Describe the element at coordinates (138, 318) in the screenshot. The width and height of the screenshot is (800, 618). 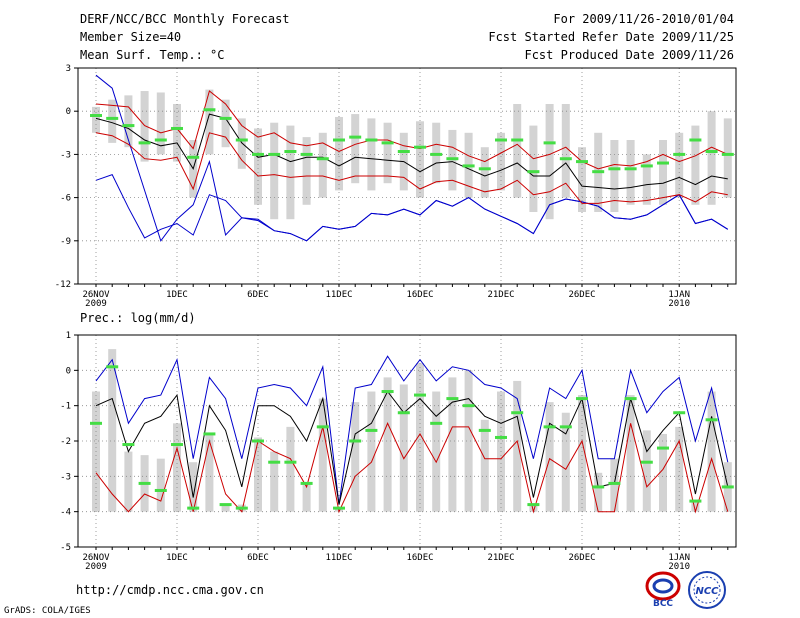
I see `precip-panel-label: Prec.: log(mm/d)` at that location.